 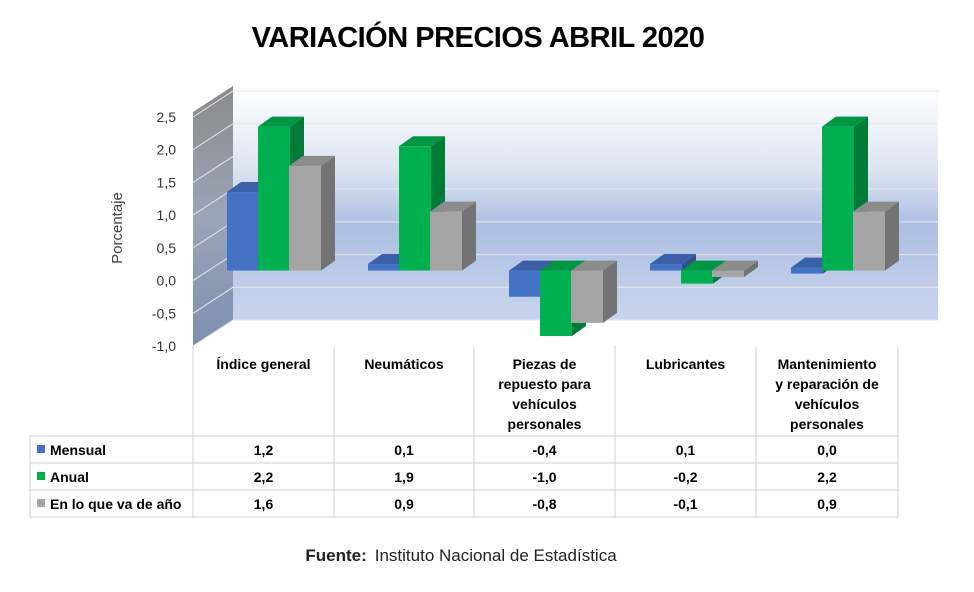 What do you see at coordinates (167, 248) in the screenshot?
I see `y-tick-label: 0,5` at bounding box center [167, 248].